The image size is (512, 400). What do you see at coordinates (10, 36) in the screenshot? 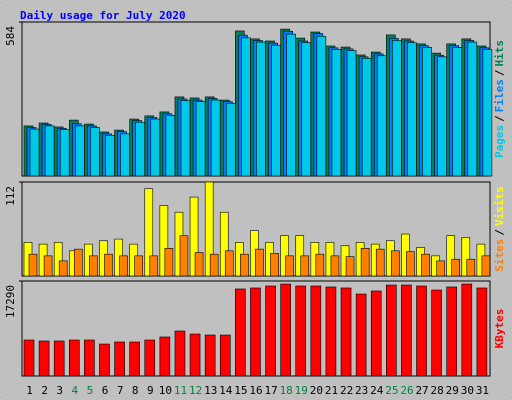
I see `y-tick-label: 584` at bounding box center [10, 36].